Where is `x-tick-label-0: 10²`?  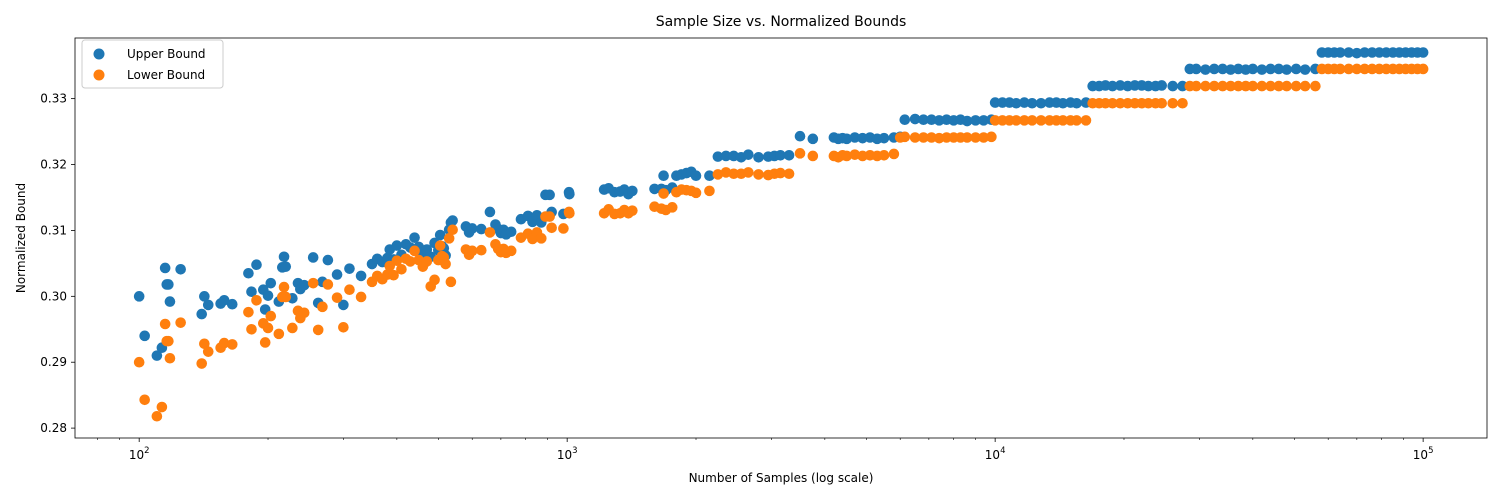
x-tick-label-0: 10² is located at coordinates (139, 454).